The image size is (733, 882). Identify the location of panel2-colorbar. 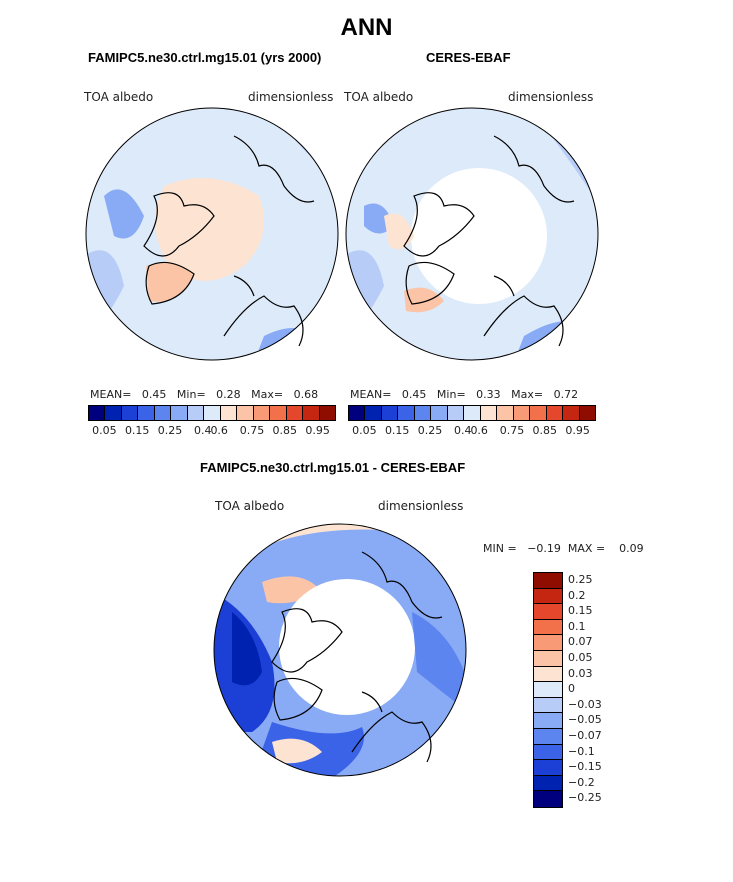
(472, 413).